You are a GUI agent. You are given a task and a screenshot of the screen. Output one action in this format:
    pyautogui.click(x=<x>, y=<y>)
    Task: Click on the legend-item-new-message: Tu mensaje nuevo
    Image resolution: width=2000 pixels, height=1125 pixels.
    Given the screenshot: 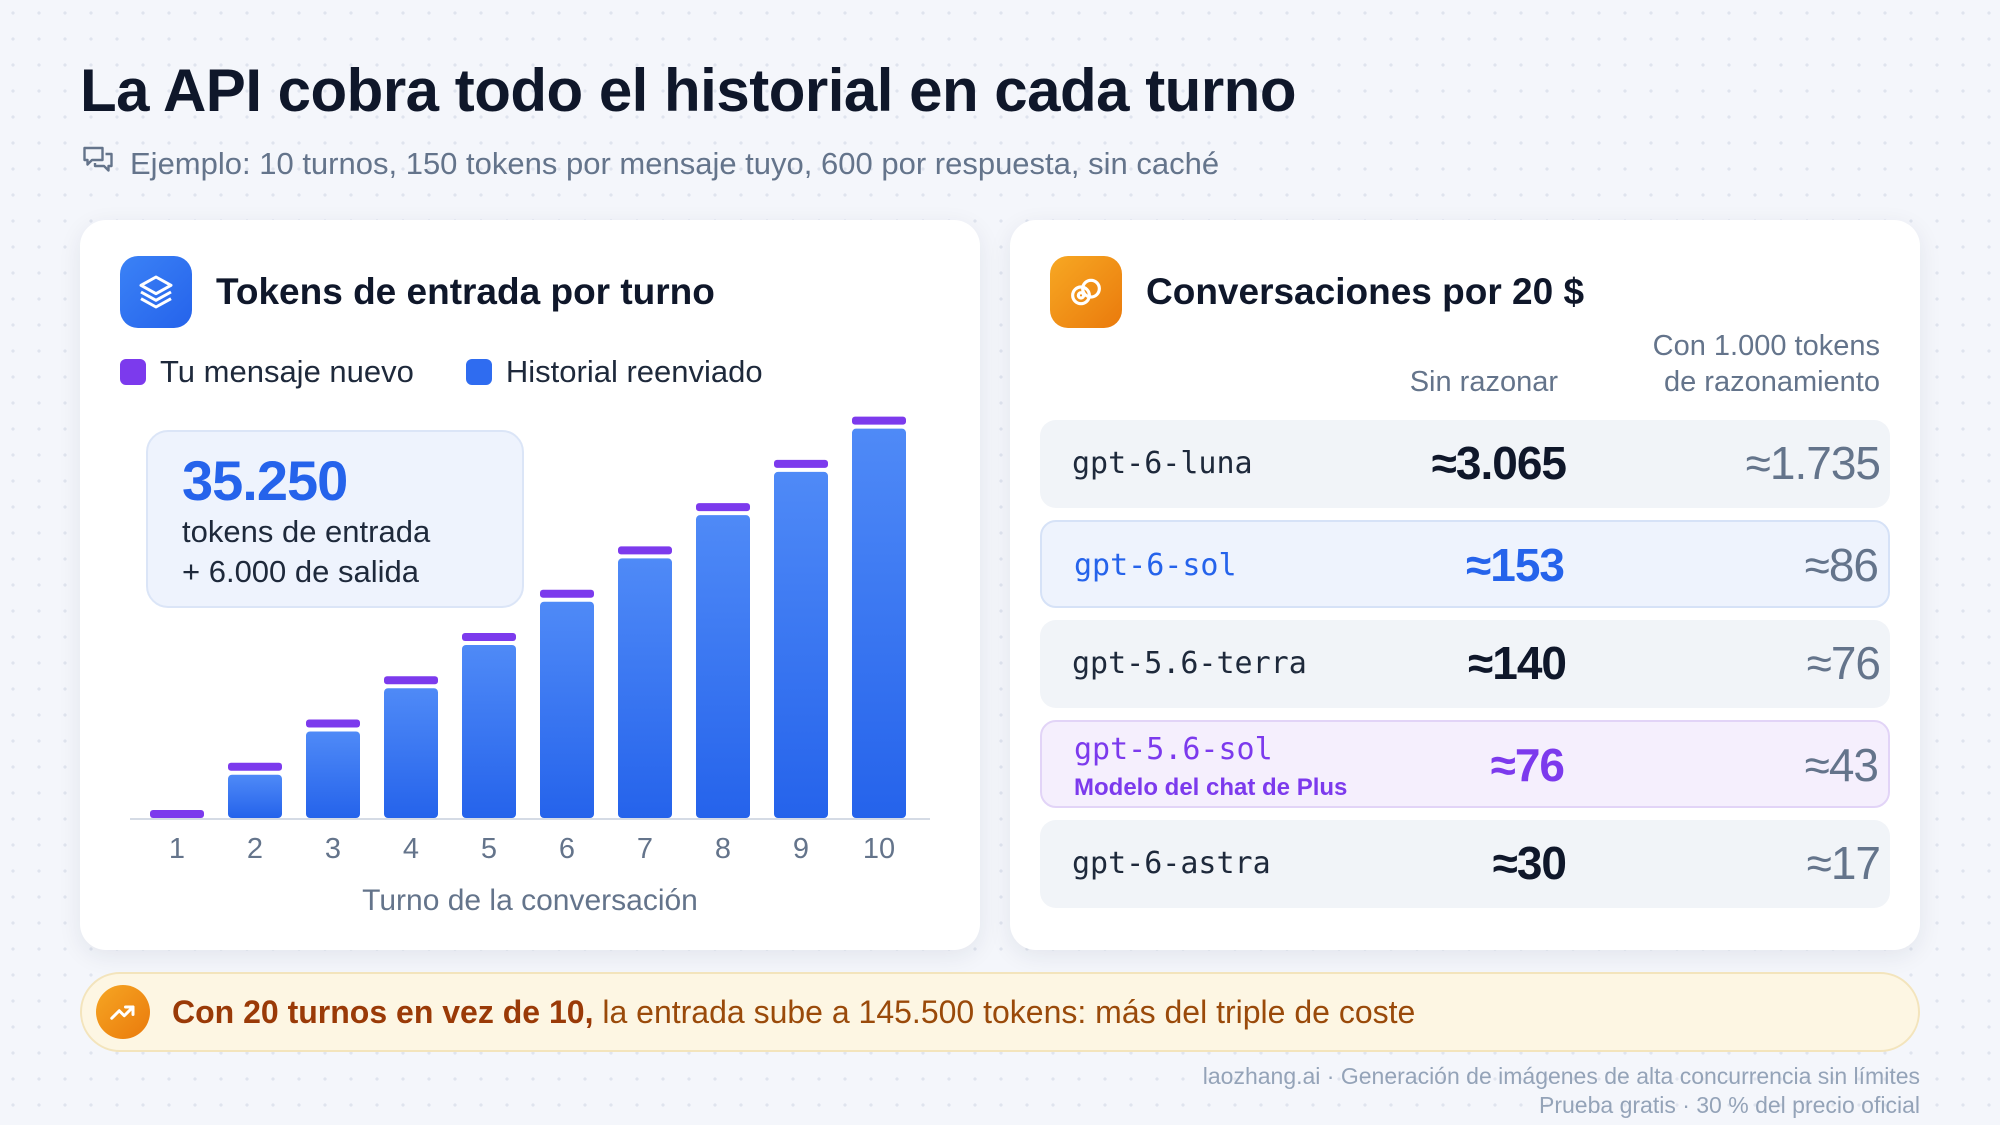 What is the action you would take?
    pyautogui.click(x=267, y=372)
    